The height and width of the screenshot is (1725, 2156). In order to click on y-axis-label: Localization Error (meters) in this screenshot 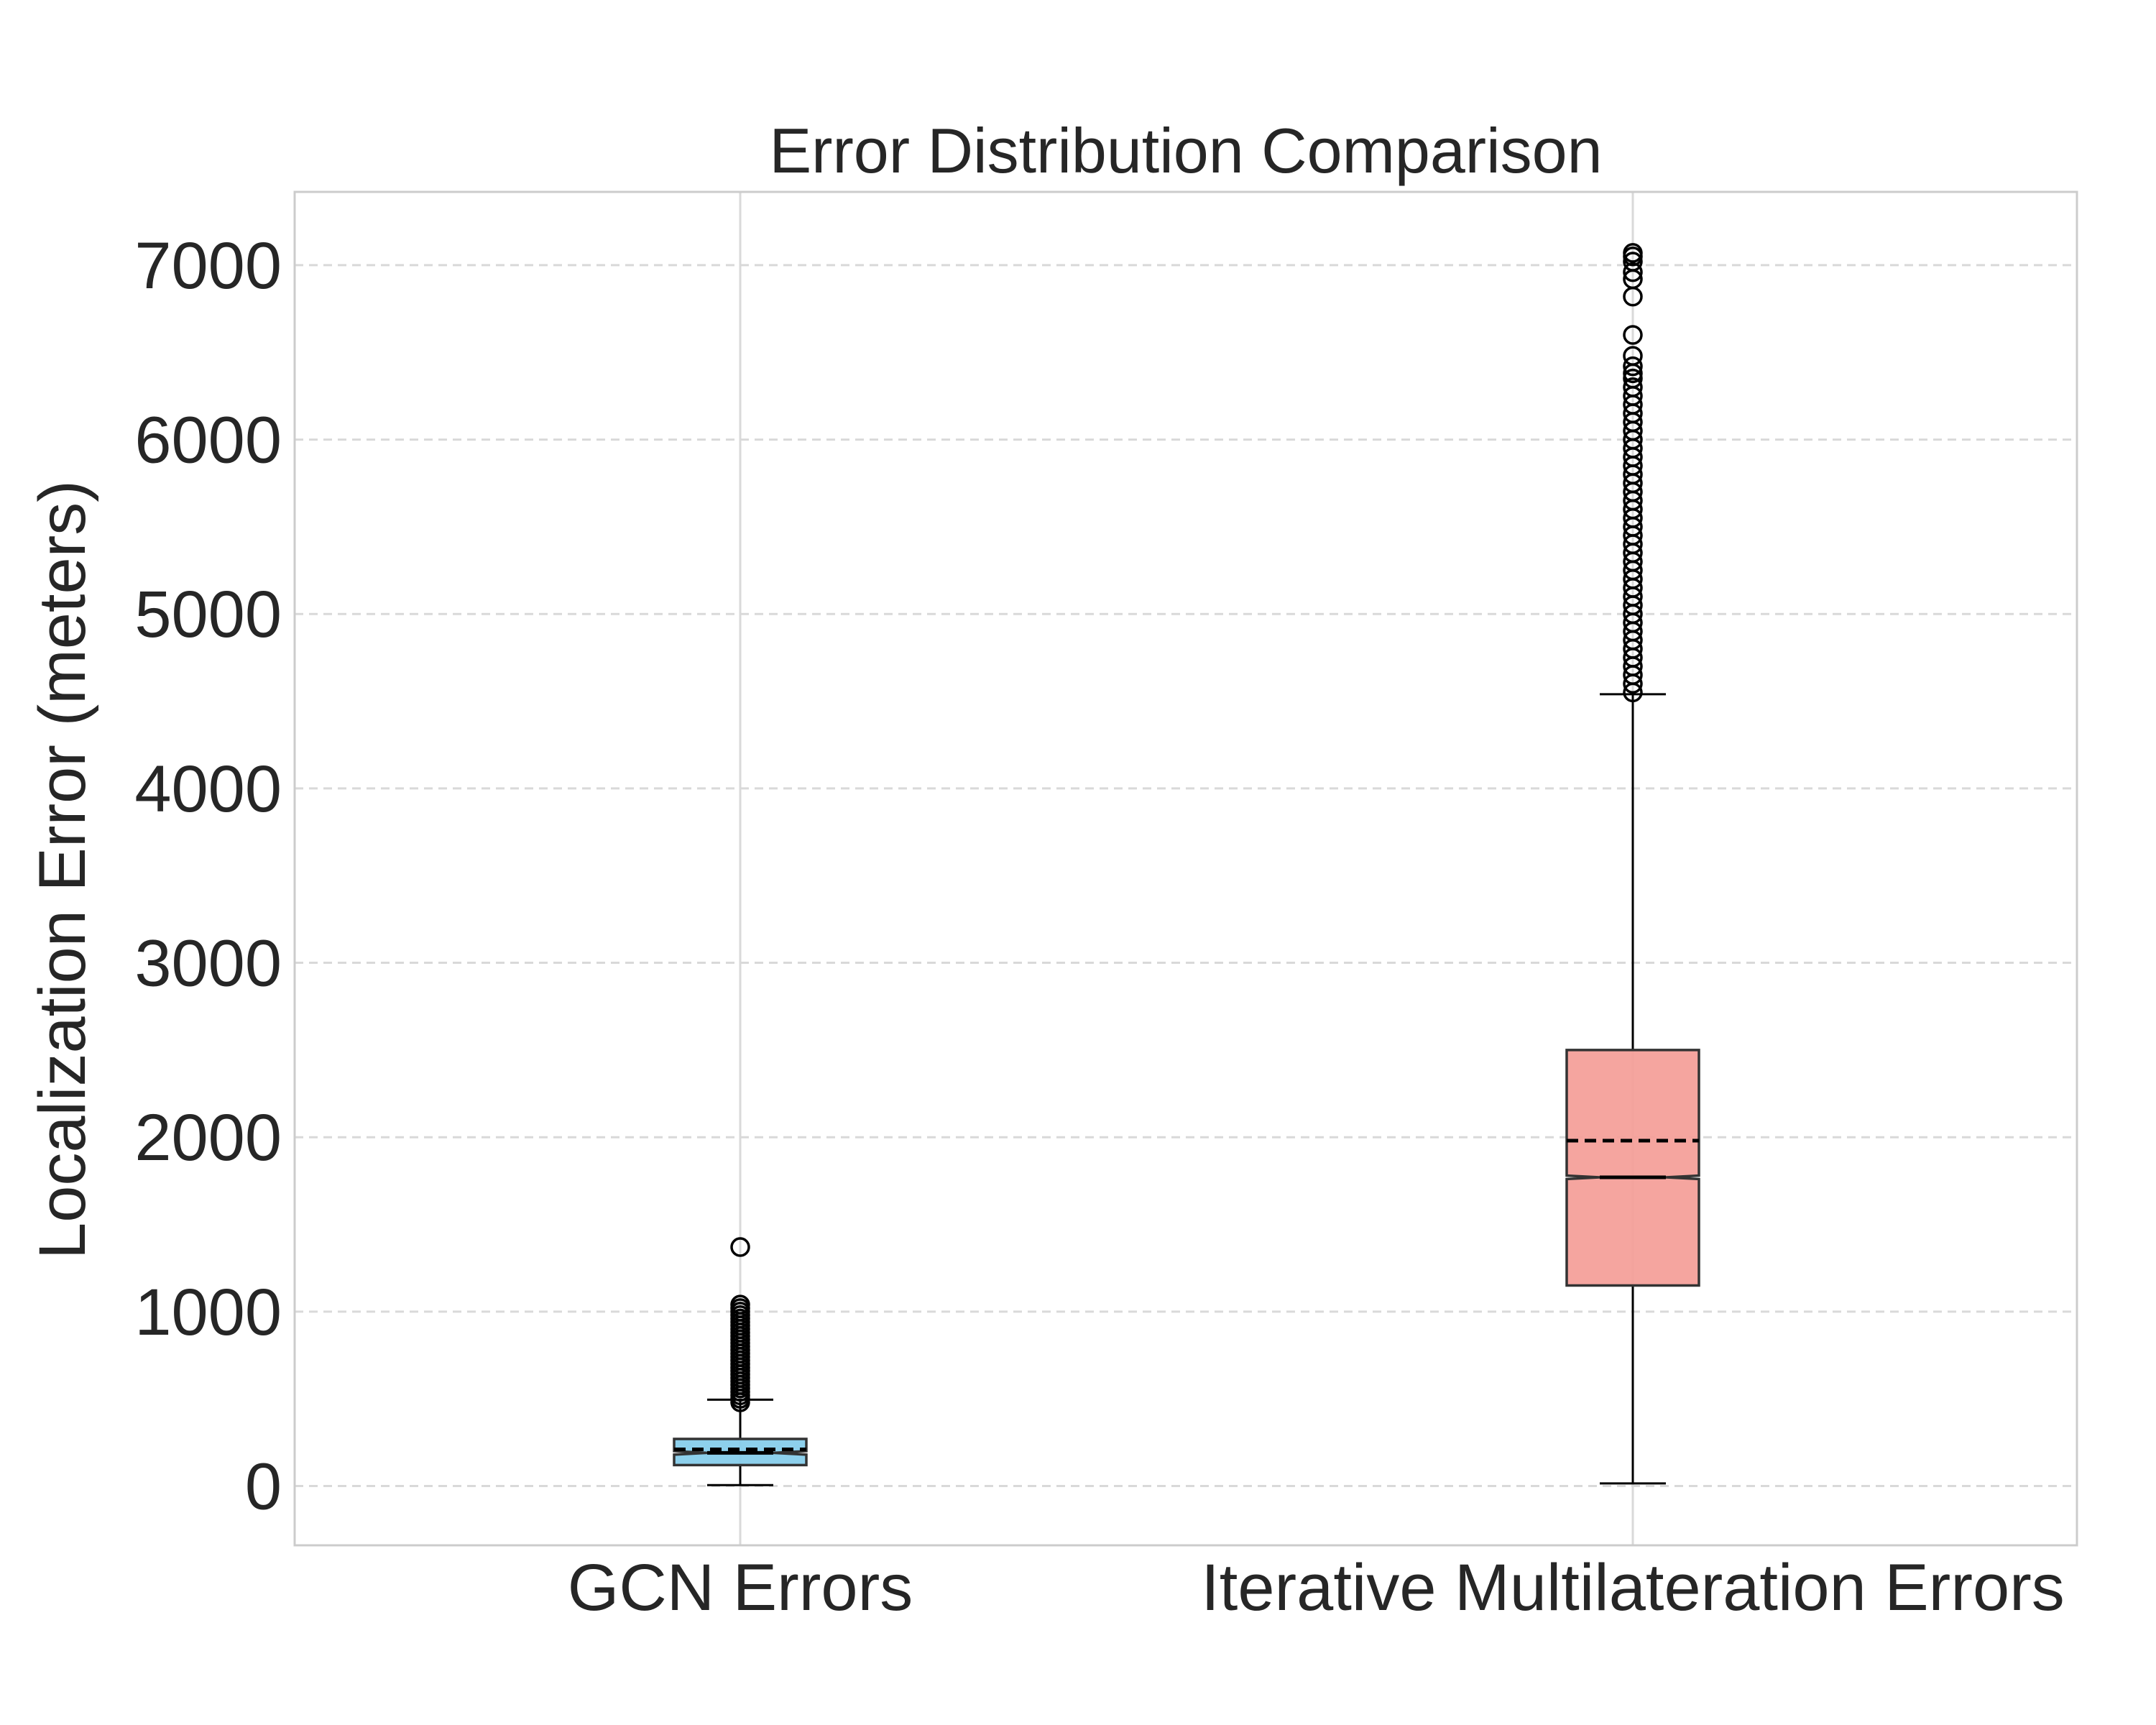, I will do `click(63, 869)`.